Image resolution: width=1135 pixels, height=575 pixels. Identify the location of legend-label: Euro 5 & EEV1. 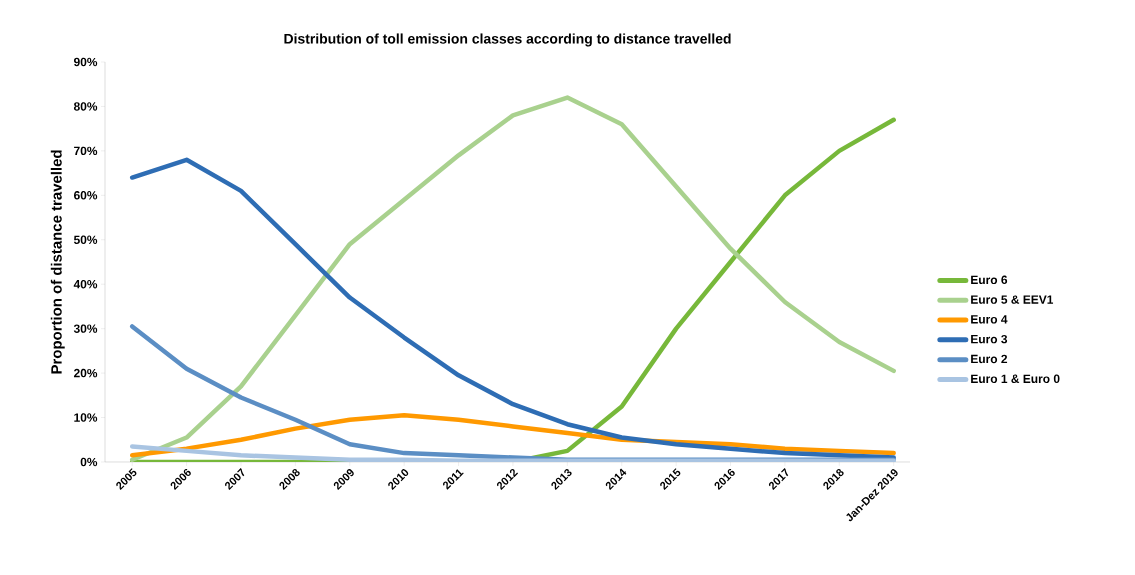
(1012, 299).